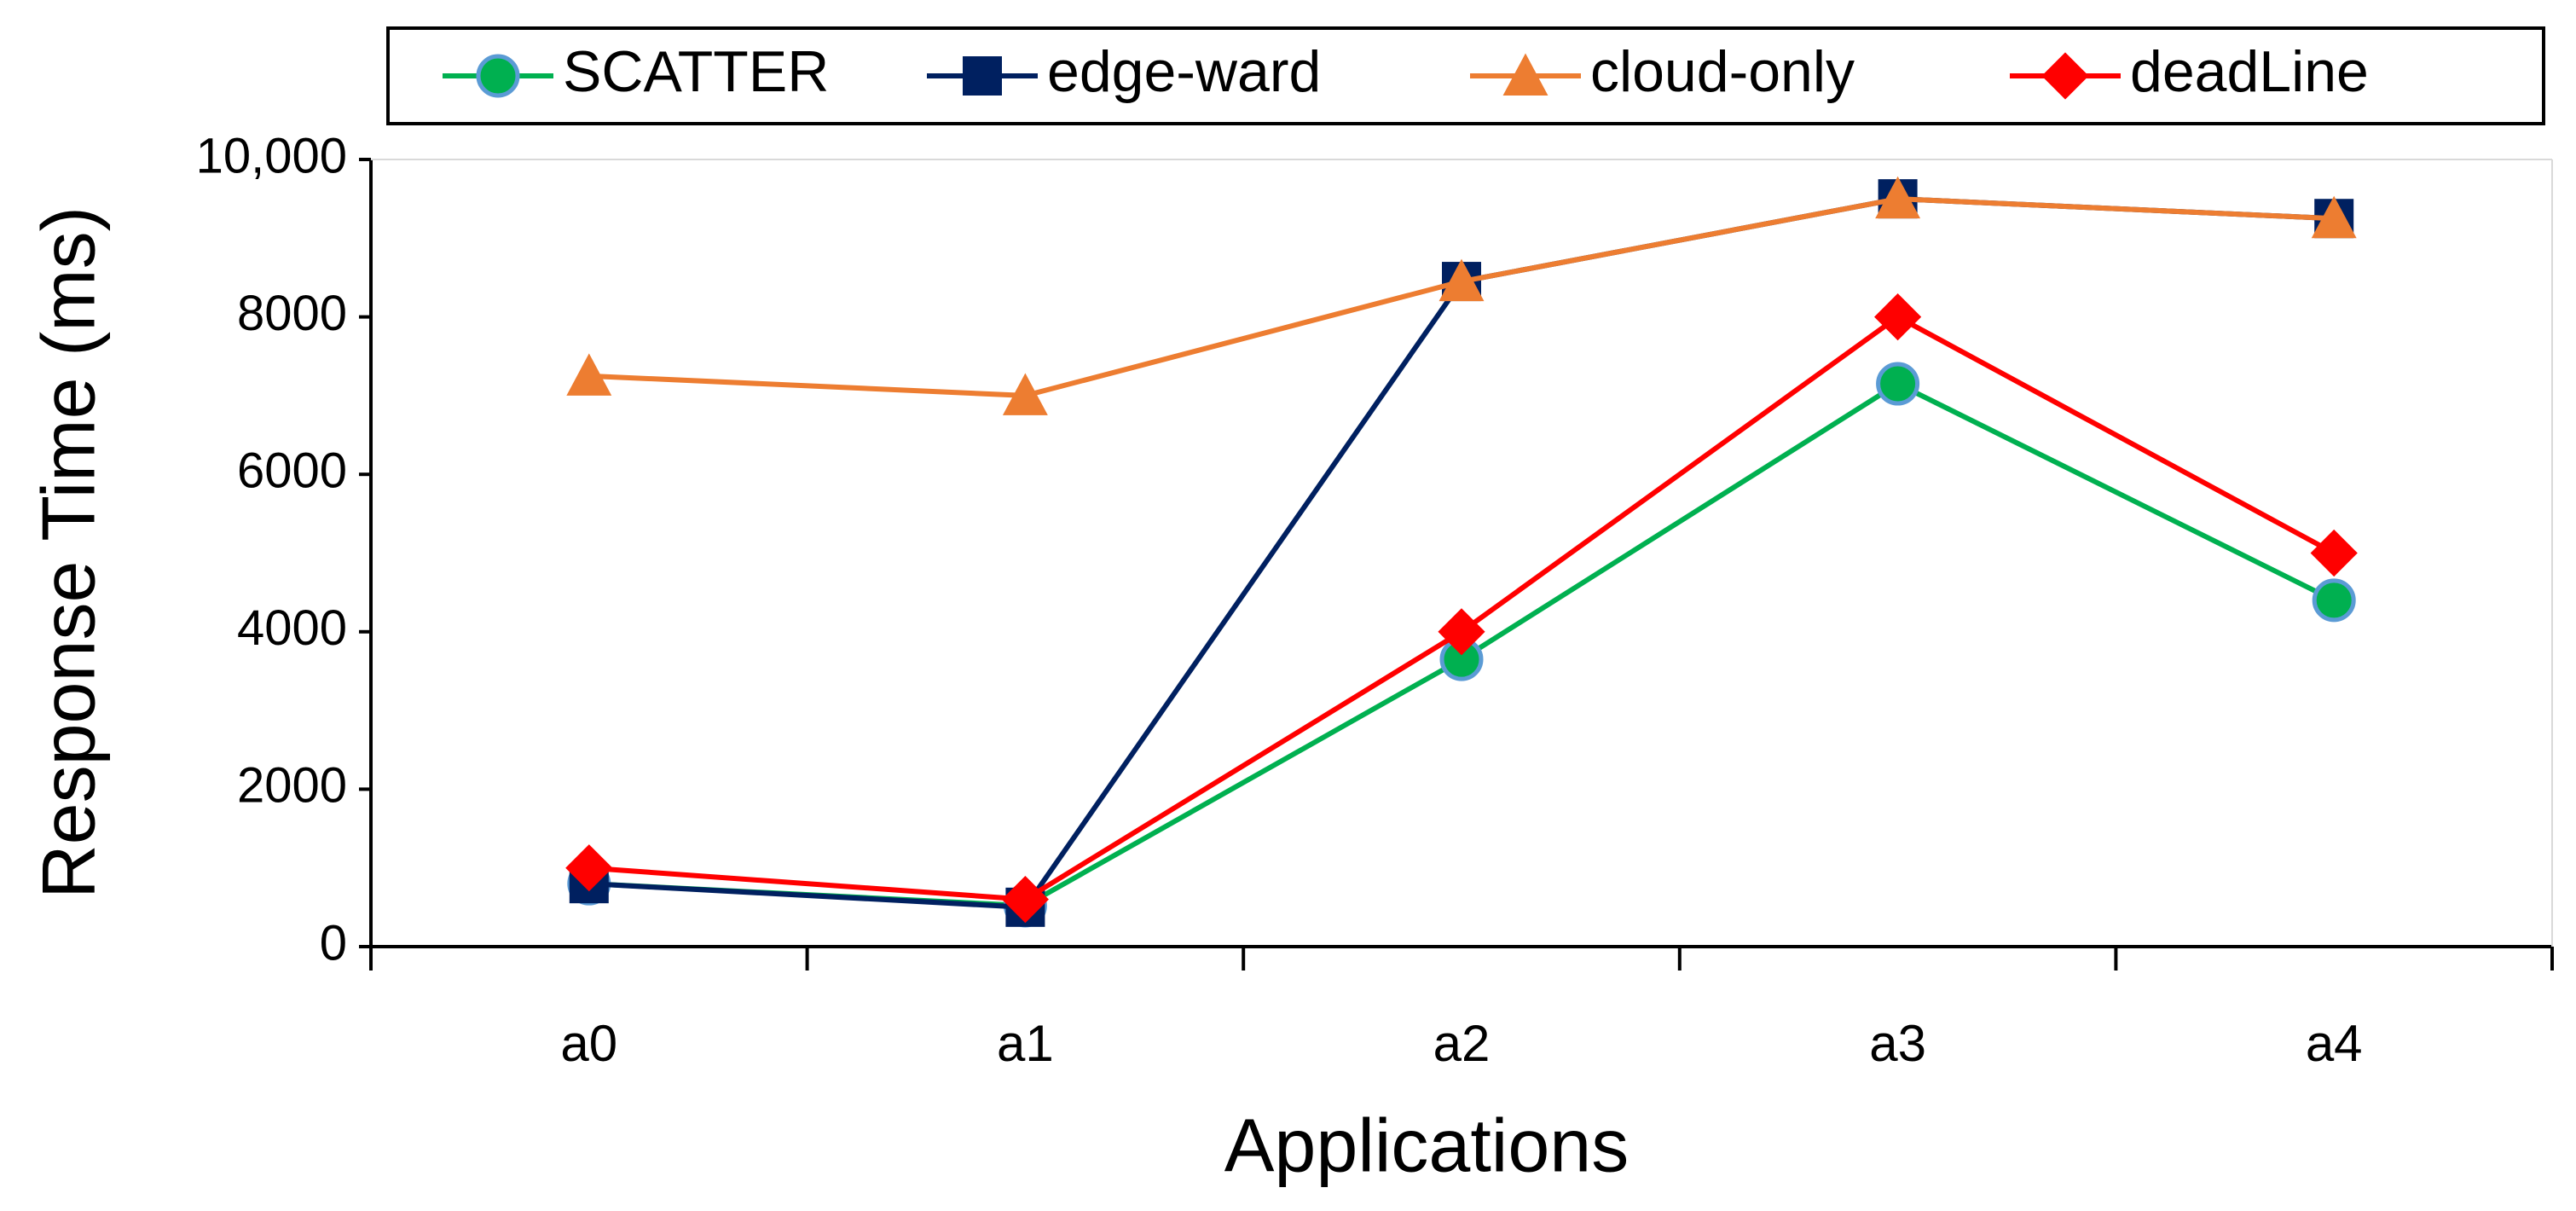 Image resolution: width=2576 pixels, height=1211 pixels. I want to click on x-tick-label: a3, so click(1897, 1043).